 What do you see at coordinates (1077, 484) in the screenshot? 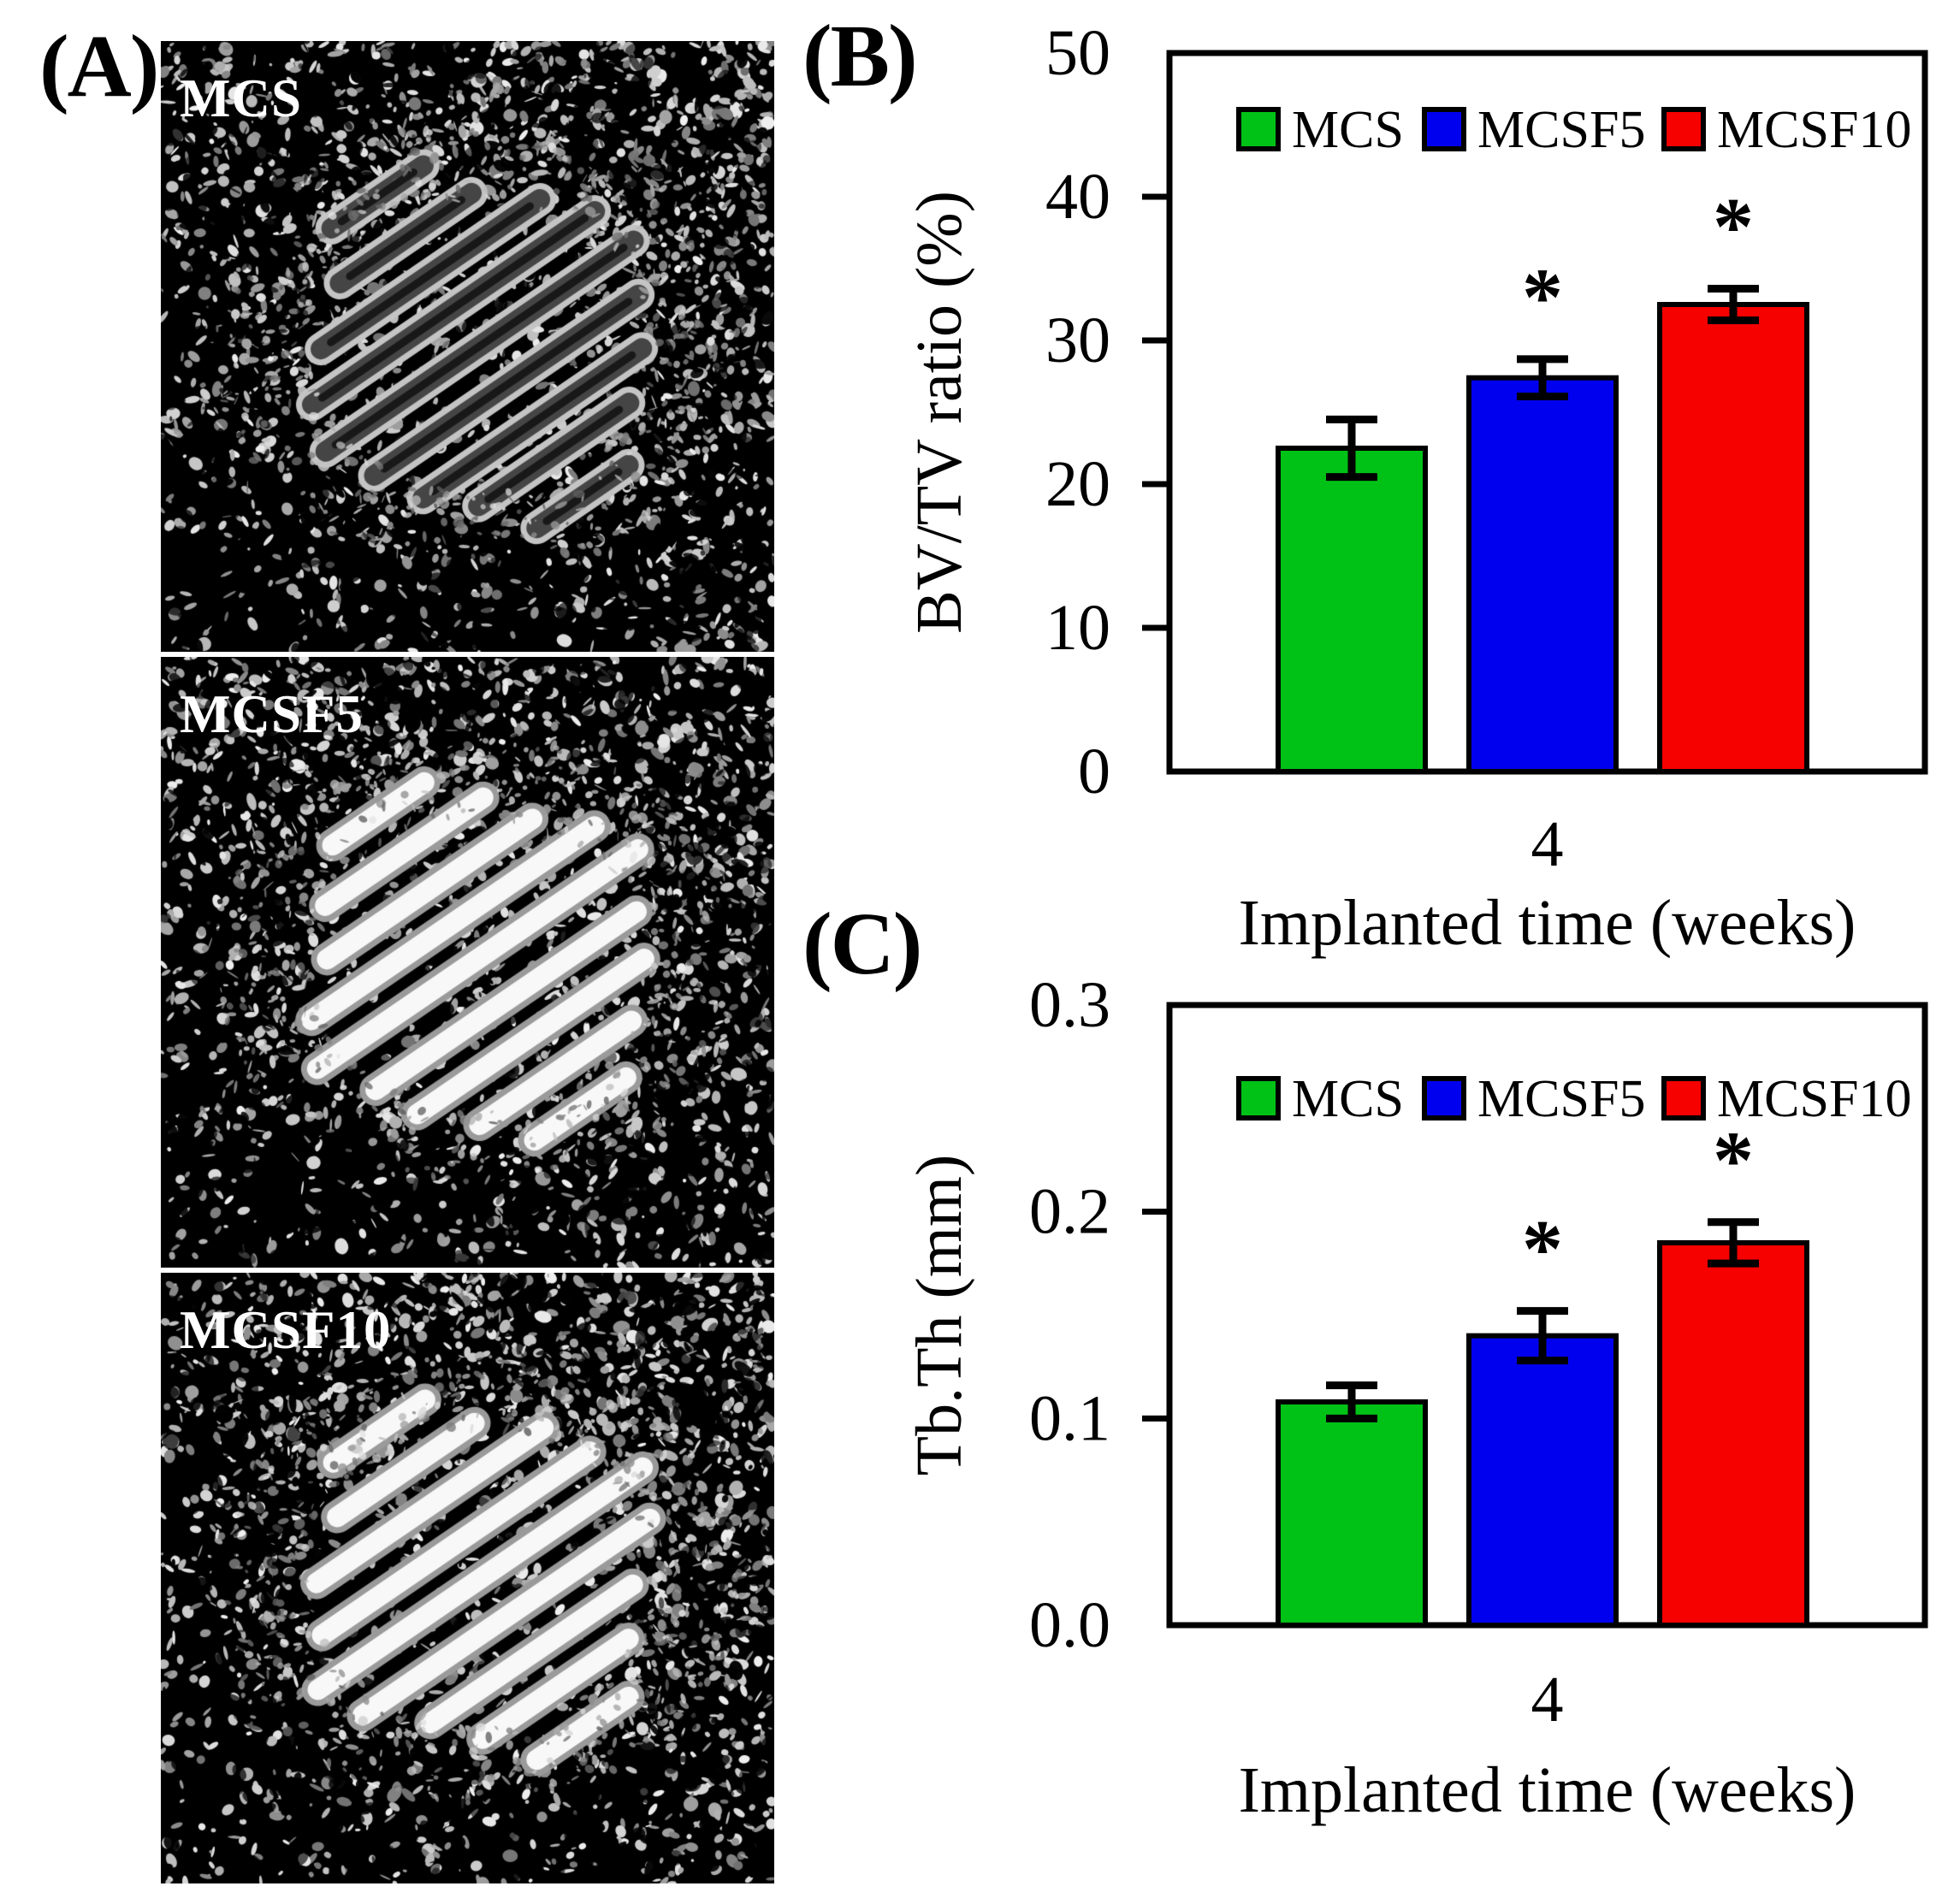
I see `y-tick-label: 20` at bounding box center [1077, 484].